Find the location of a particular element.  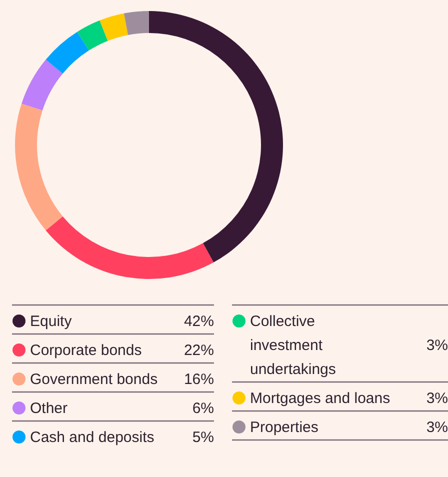

data-label: 16% is located at coordinates (199, 379).